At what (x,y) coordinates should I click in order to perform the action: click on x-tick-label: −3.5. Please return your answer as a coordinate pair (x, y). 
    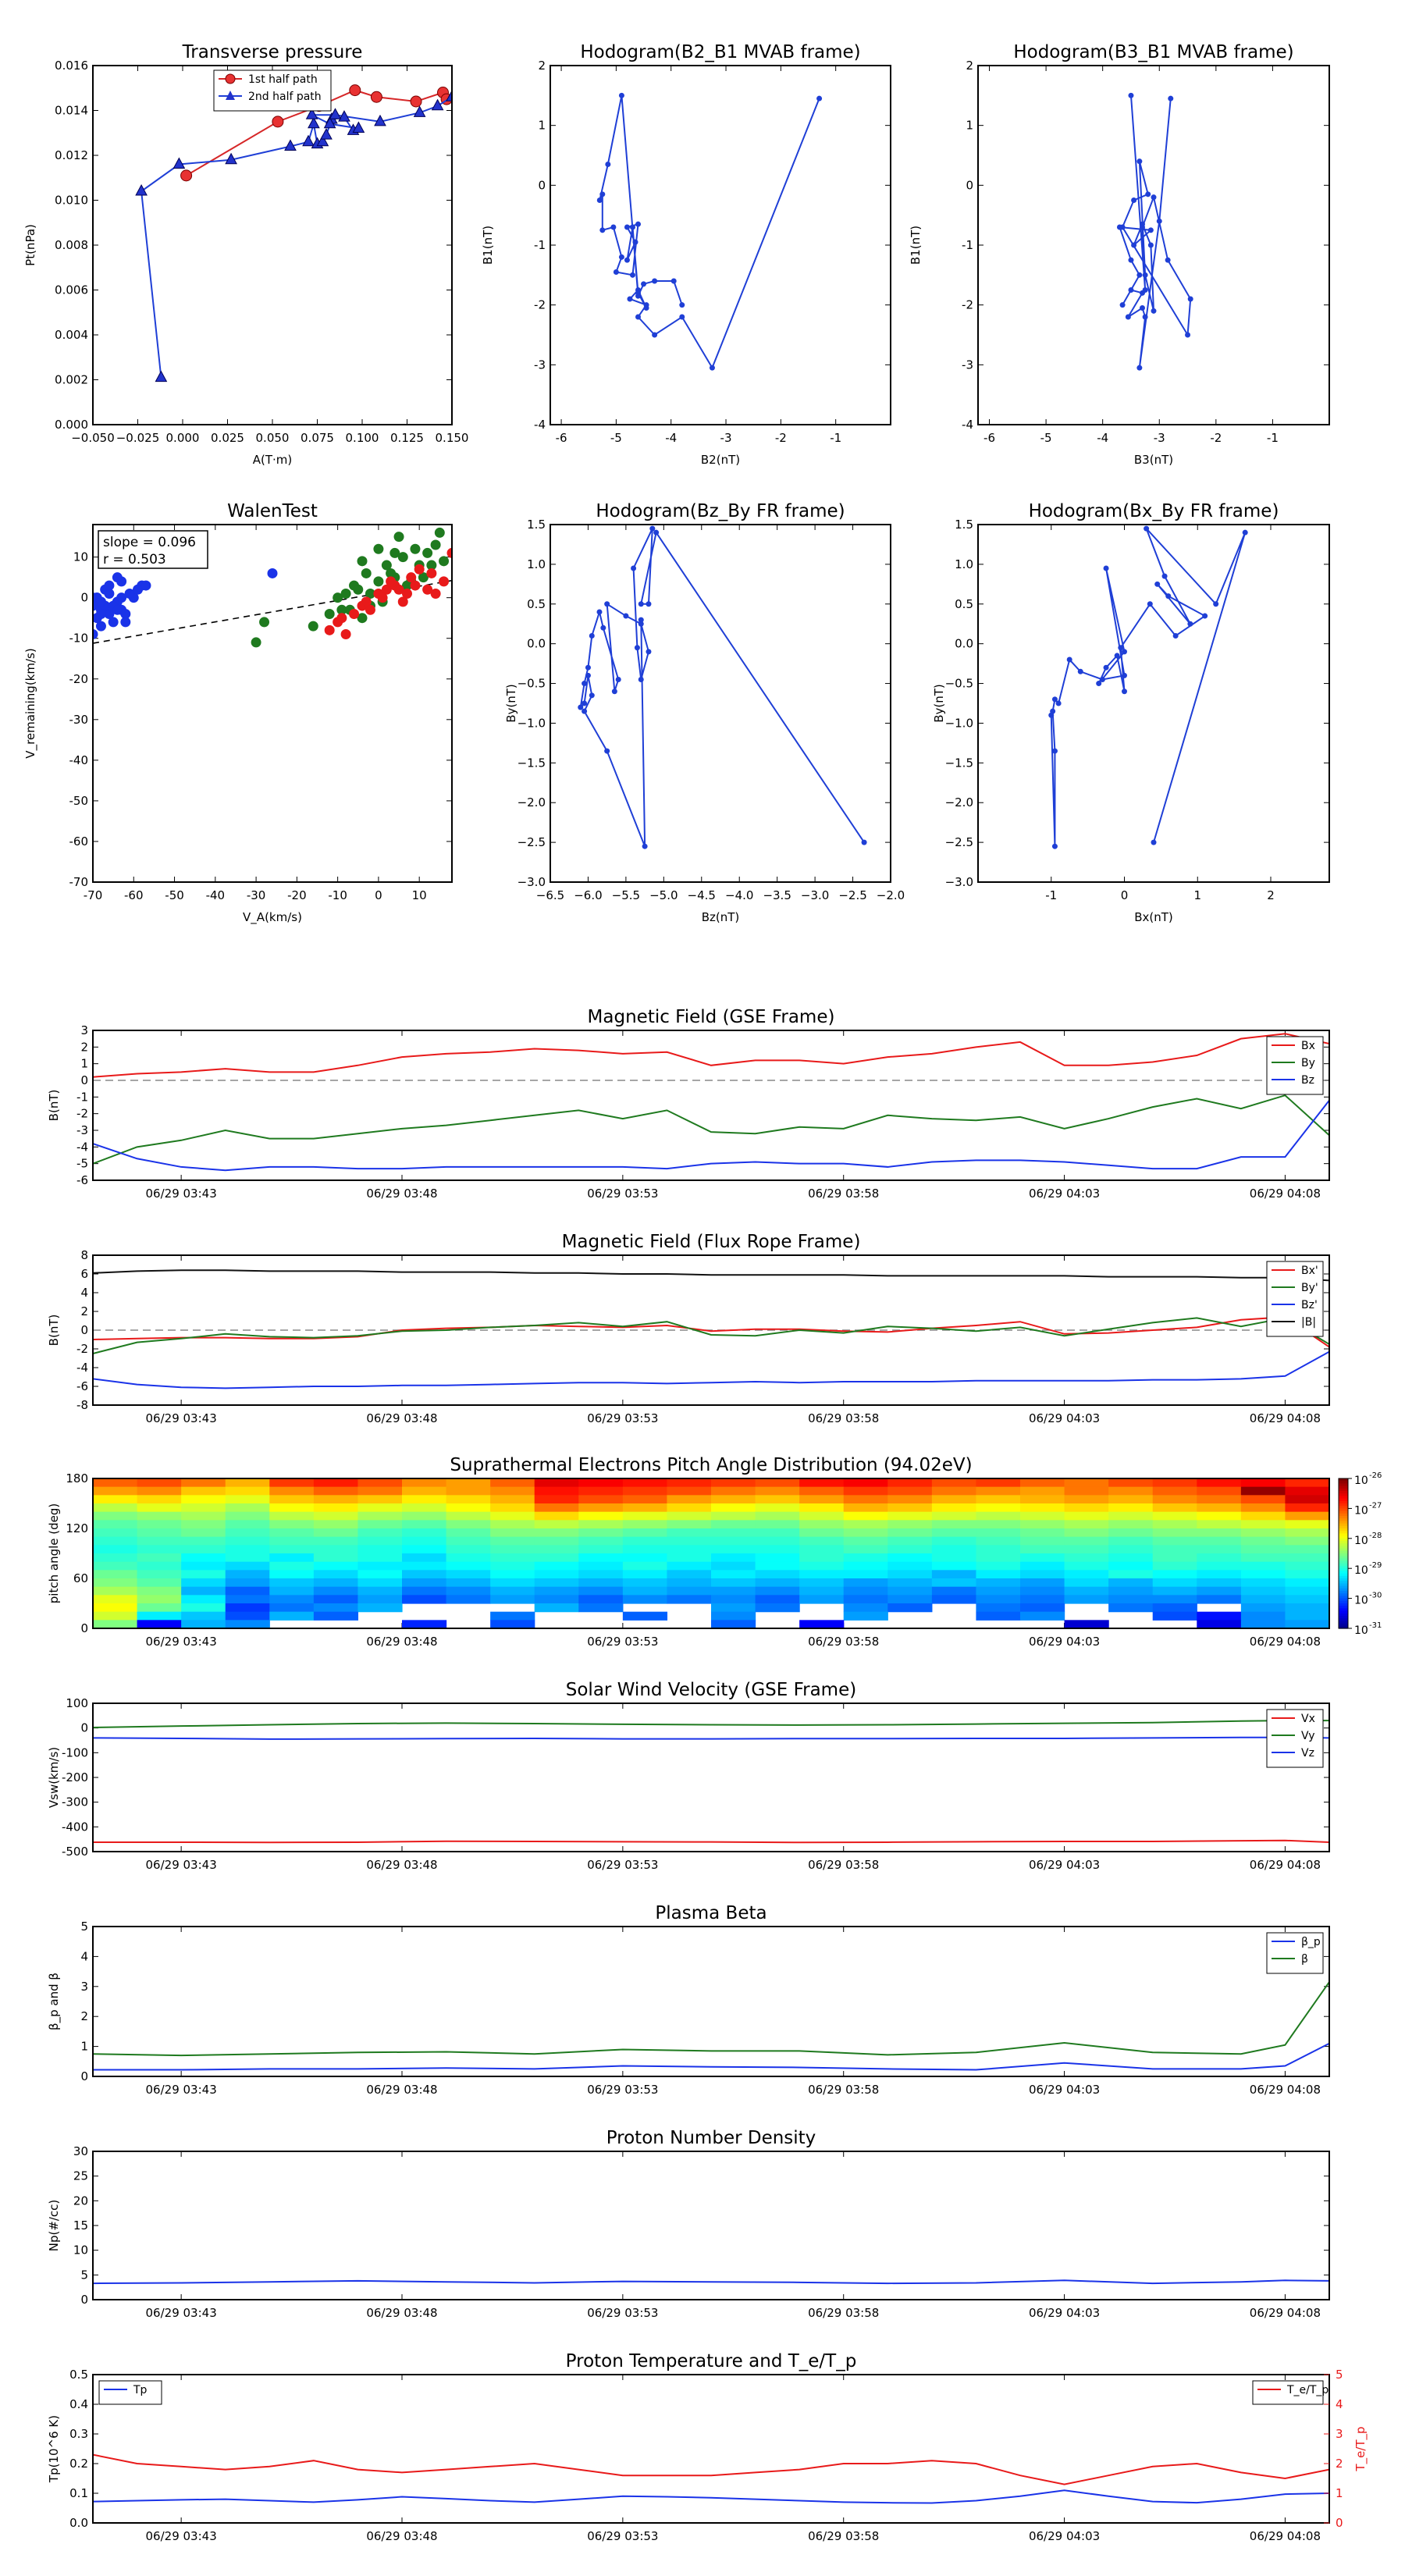
    Looking at the image, I should click on (777, 895).